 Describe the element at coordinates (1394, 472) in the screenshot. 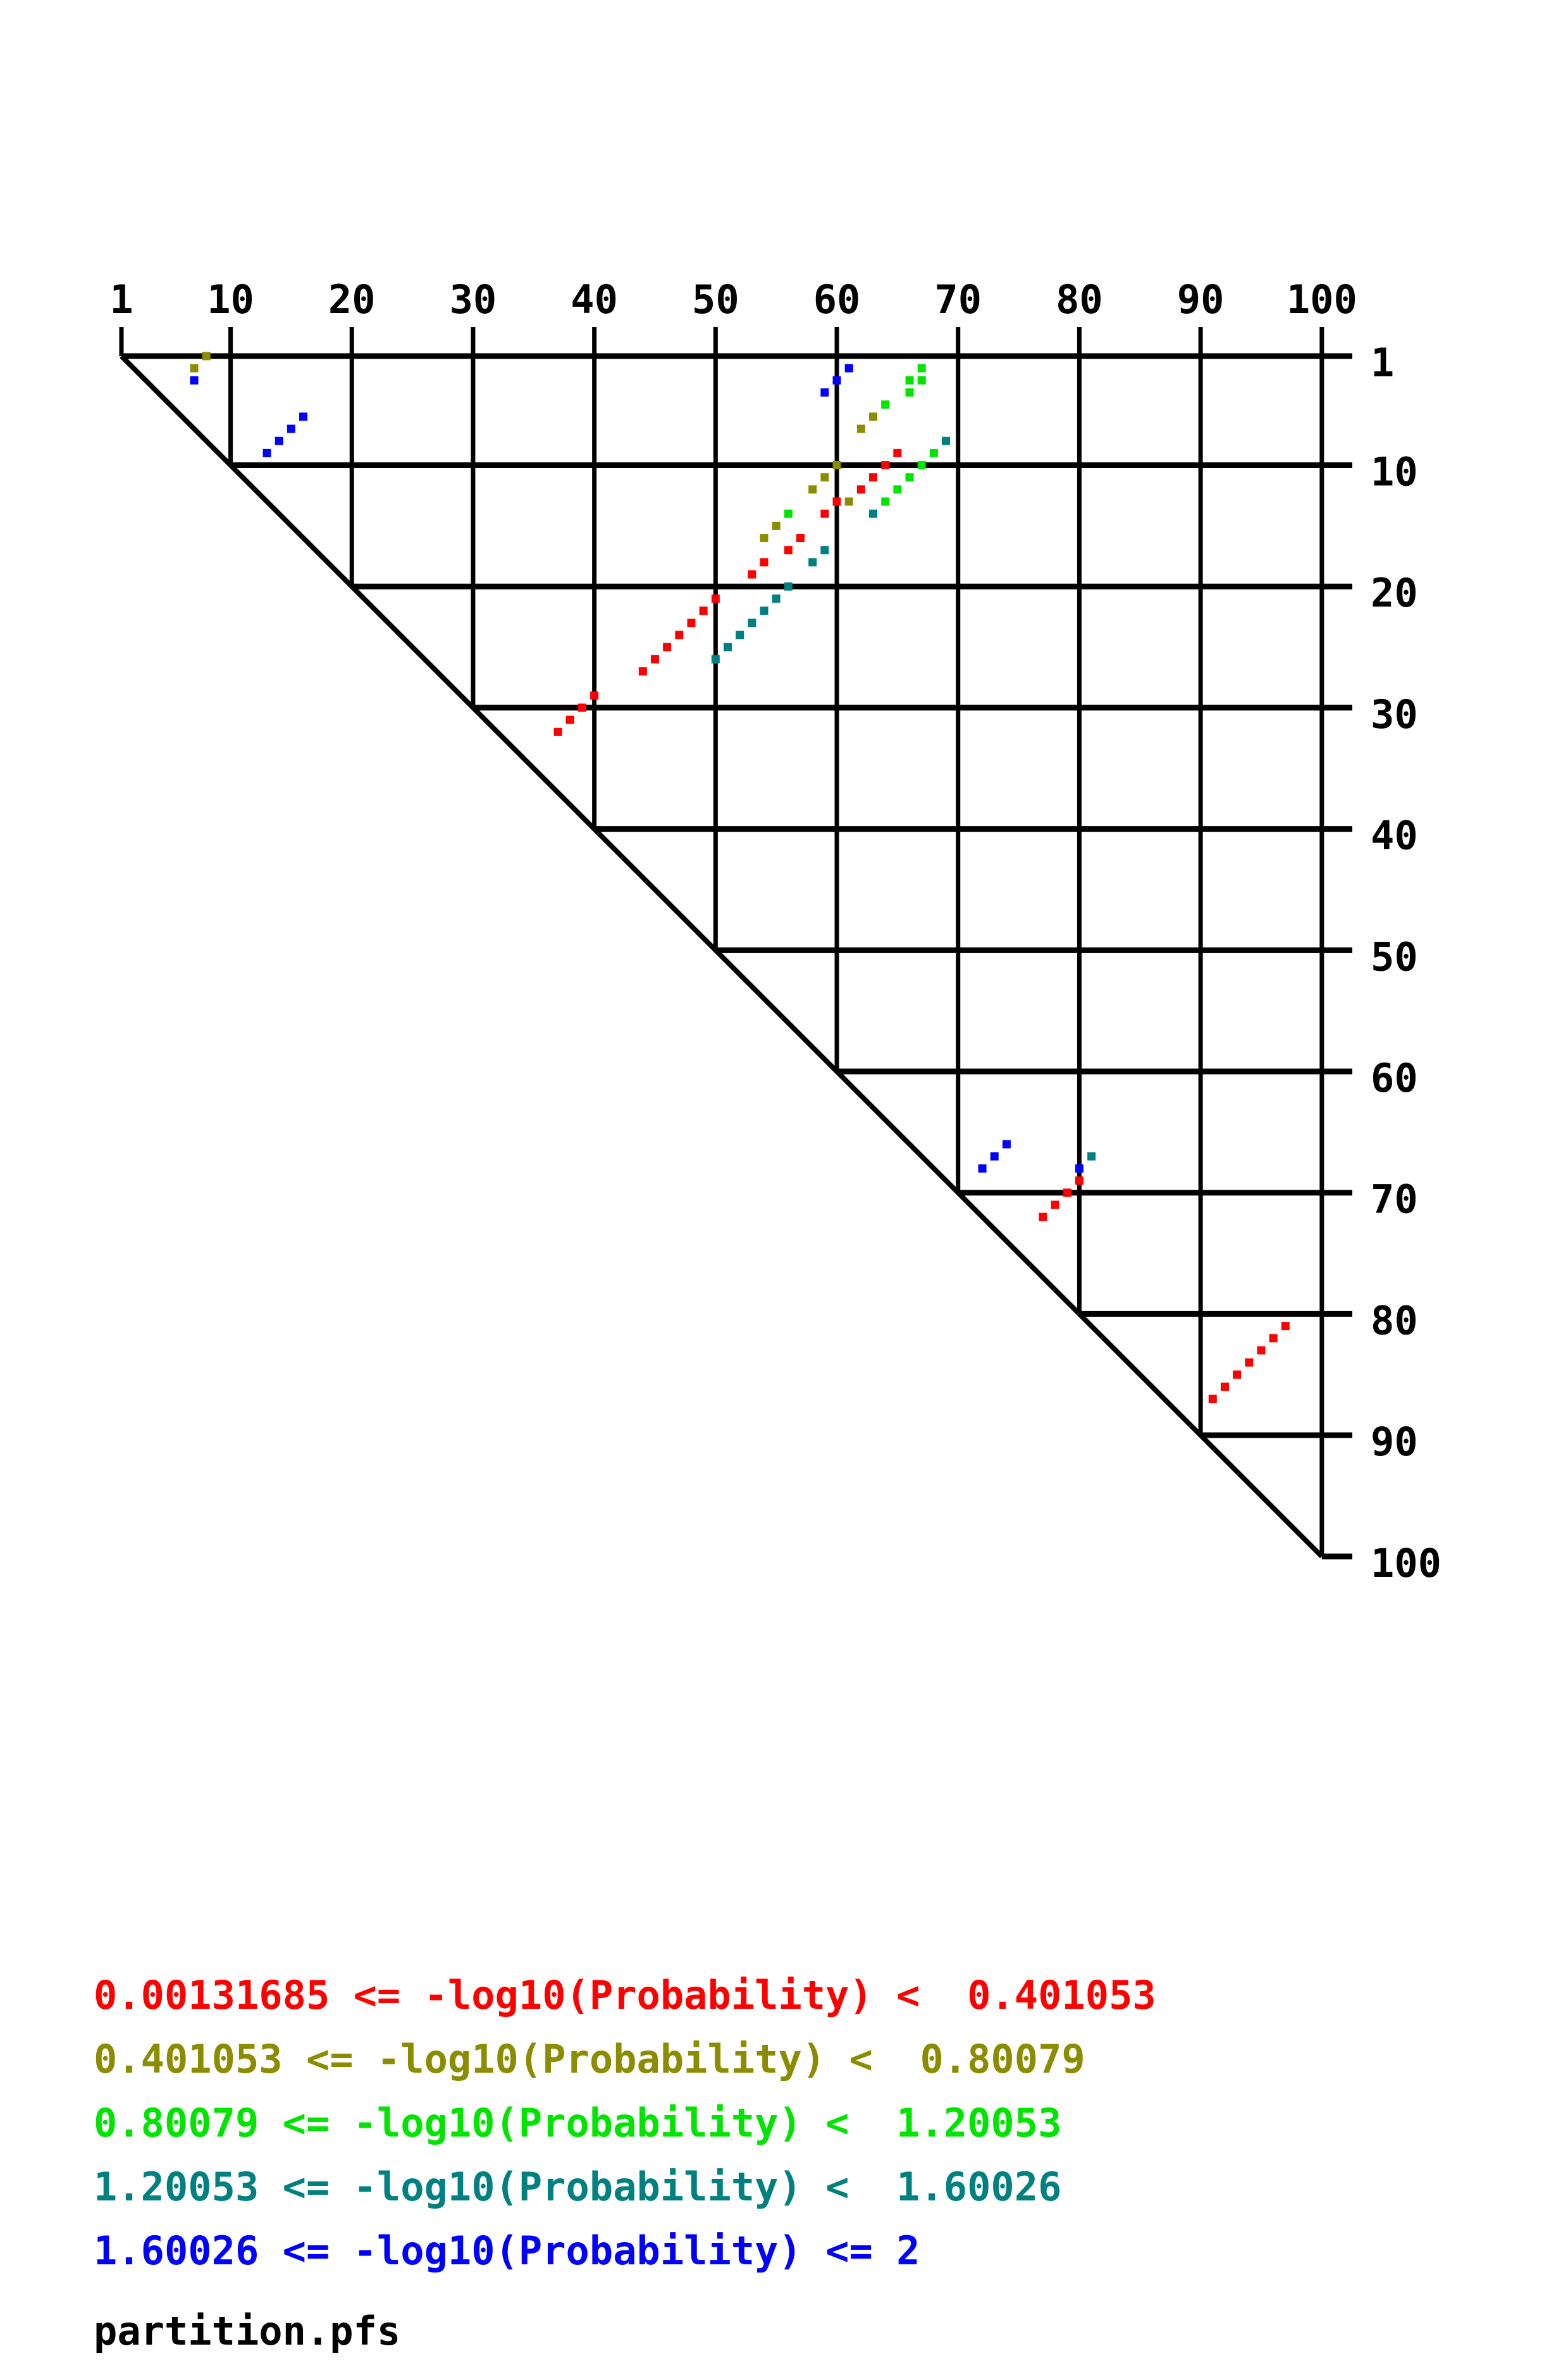

I see `y-tick-label-10: 10` at that location.